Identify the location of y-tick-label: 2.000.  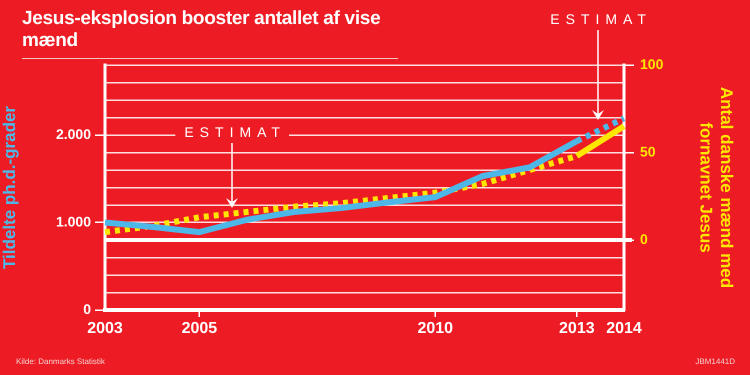
(74, 134).